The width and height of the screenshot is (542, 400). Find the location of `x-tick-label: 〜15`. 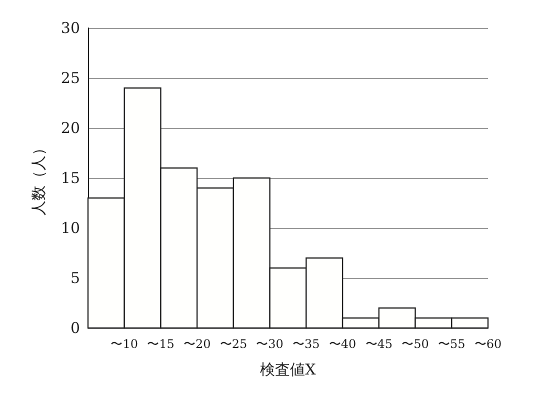

x-tick-label: 〜15 is located at coordinates (160, 344).